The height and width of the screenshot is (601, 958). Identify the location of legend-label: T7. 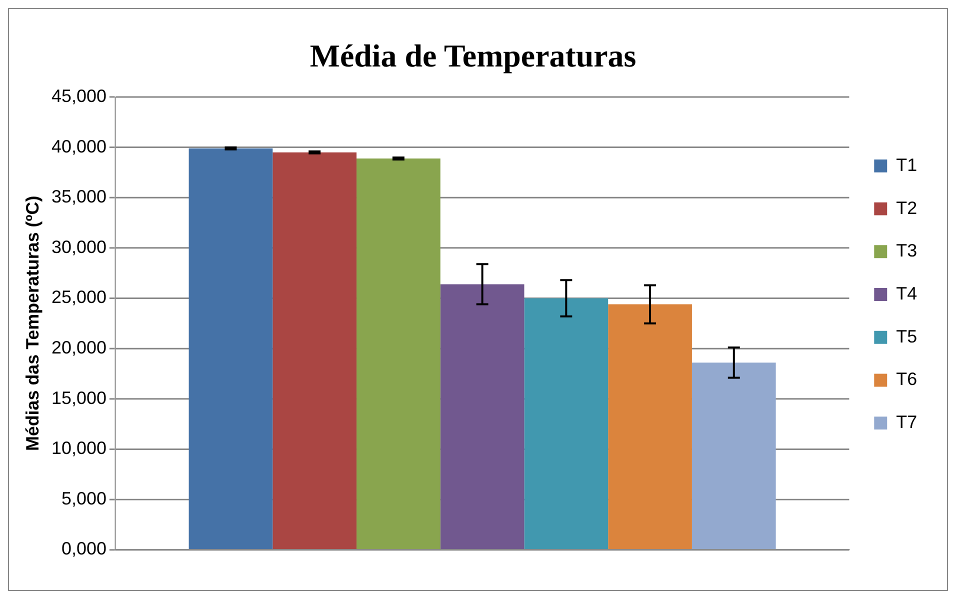
(907, 422).